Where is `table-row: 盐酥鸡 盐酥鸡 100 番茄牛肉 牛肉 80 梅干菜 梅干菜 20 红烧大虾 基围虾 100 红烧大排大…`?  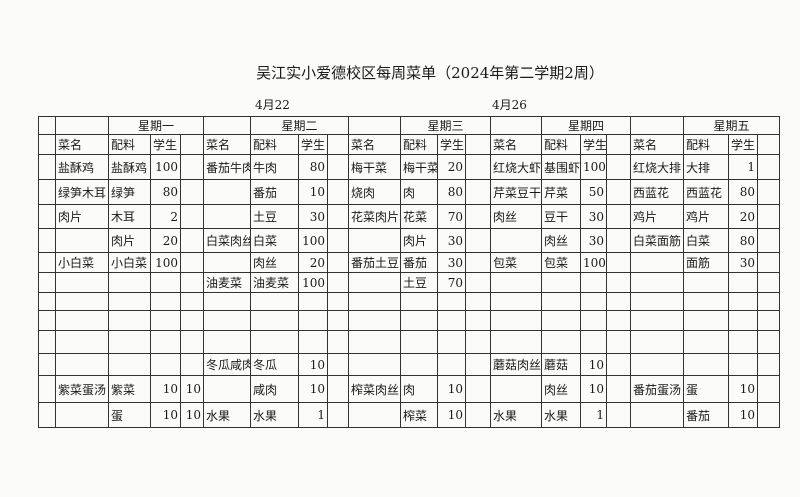
table-row: 盐酥鸡 盐酥鸡 100 番茄牛肉 牛肉 80 梅干菜 梅干菜 20 红烧大虾 基围虾 100 红烧大排大… is located at coordinates (409, 167).